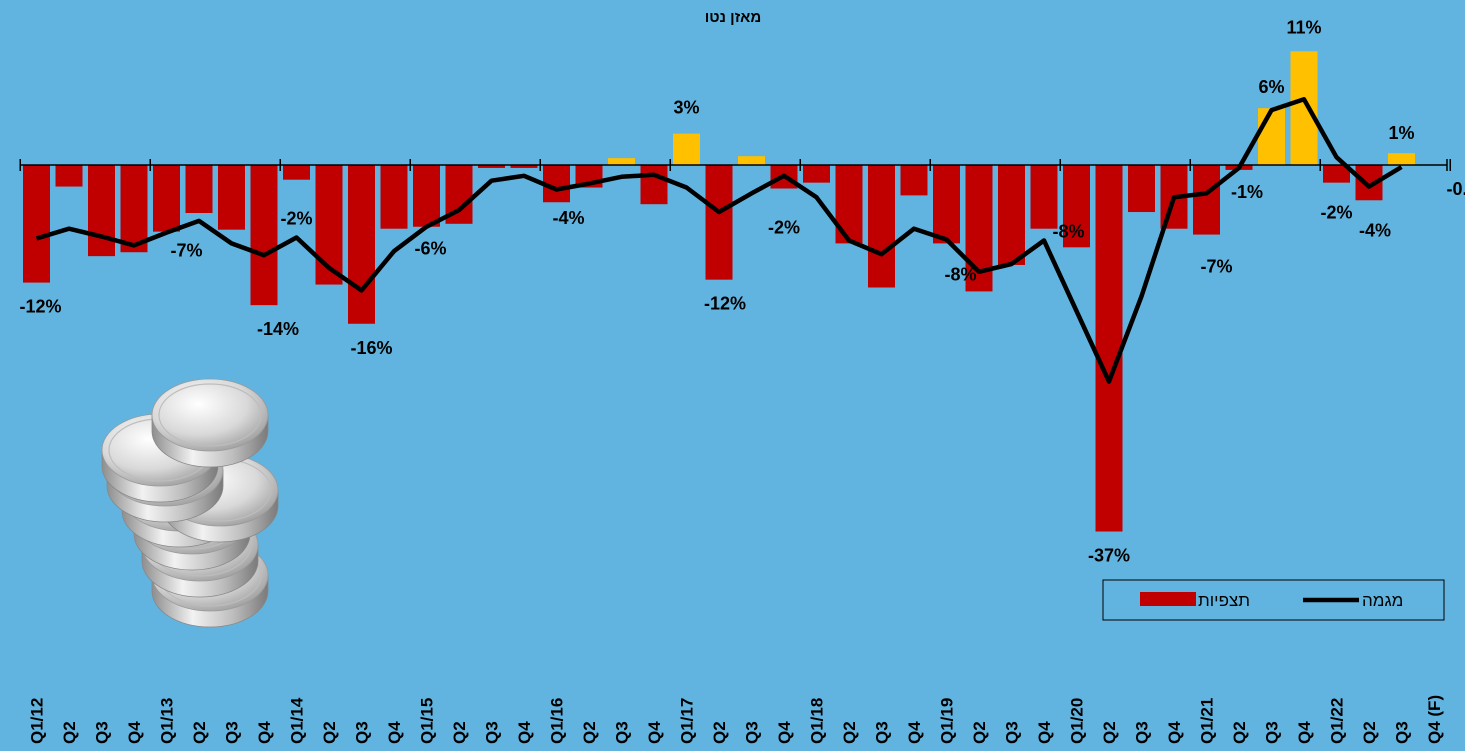 Image resolution: width=1465 pixels, height=751 pixels. I want to click on x-tick-label-25: Q2, so click(849, 732).